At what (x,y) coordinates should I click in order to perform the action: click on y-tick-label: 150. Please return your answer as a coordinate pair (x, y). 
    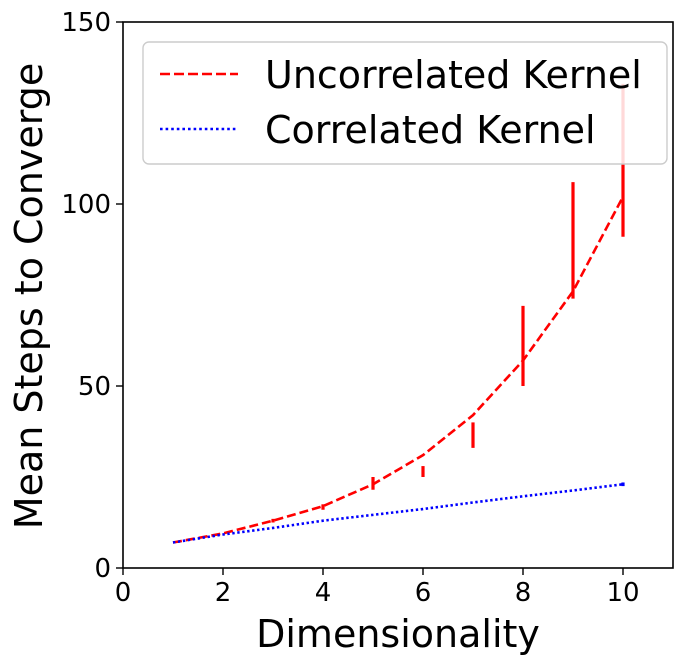
    Looking at the image, I should click on (86, 23).